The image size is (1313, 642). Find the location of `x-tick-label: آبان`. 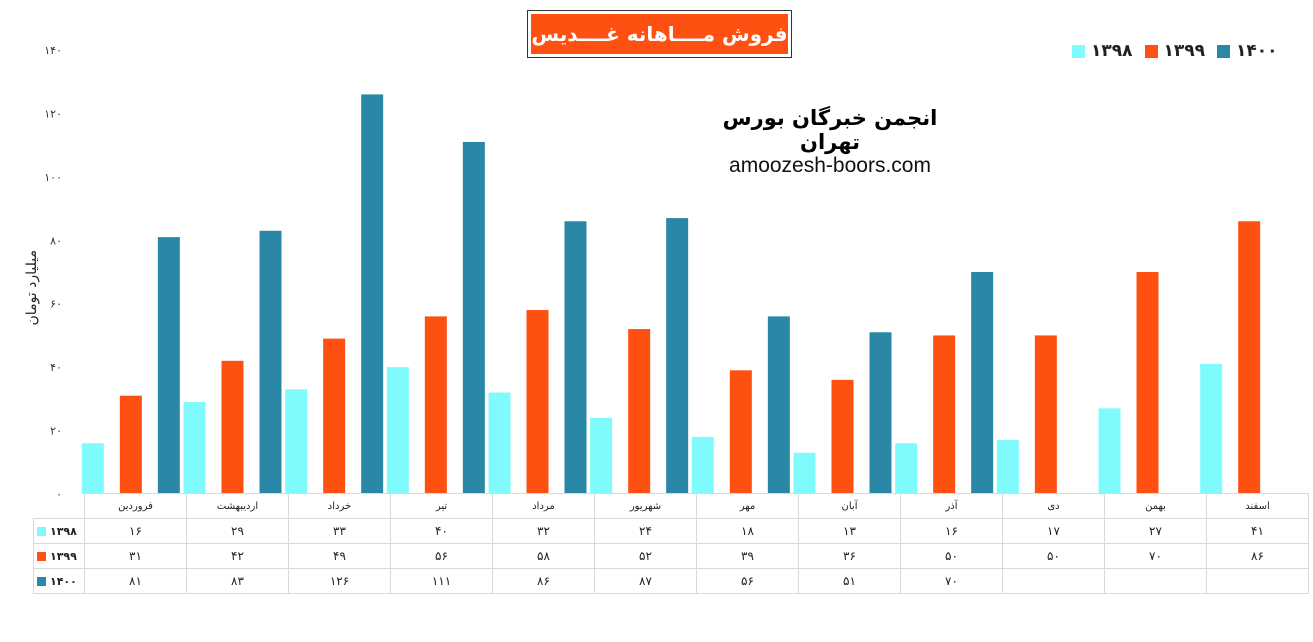

x-tick-label: آبان is located at coordinates (849, 506).